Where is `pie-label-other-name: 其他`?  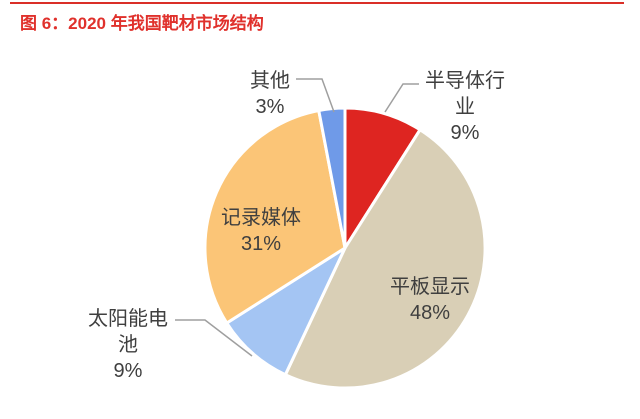 pie-label-other-name: 其他 is located at coordinates (270, 81).